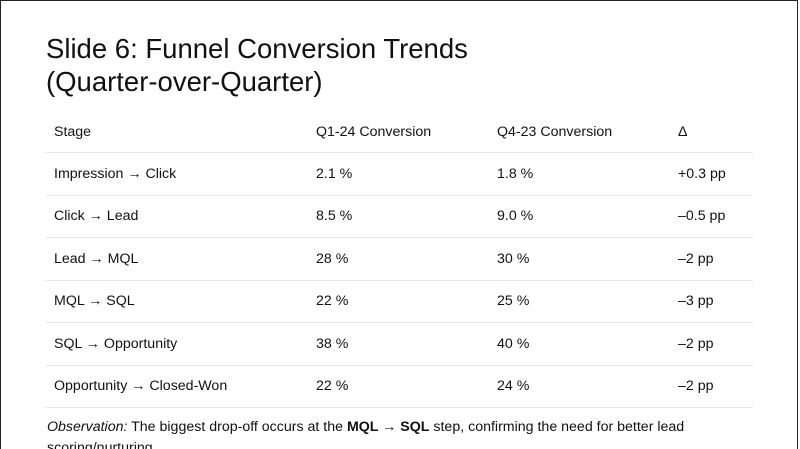  What do you see at coordinates (388, 427) in the screenshot?
I see `observation-highlight: MQL → SQL` at bounding box center [388, 427].